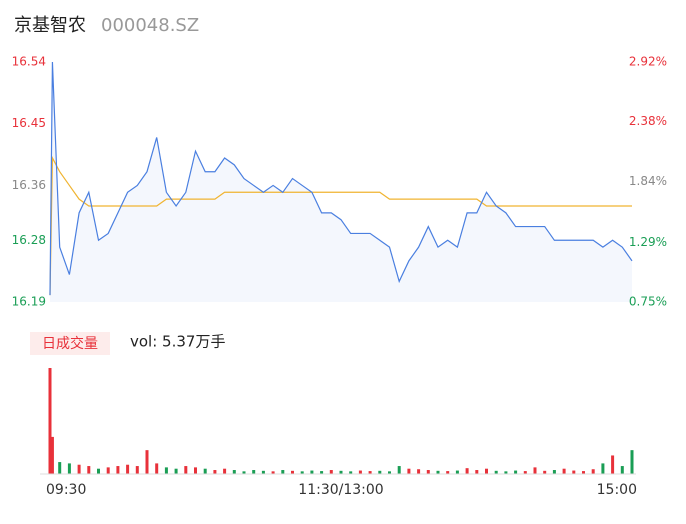 Image resolution: width=686 pixels, height=524 pixels. Describe the element at coordinates (29, 185) in the screenshot. I see `y-tick-label: 16.36` at that location.